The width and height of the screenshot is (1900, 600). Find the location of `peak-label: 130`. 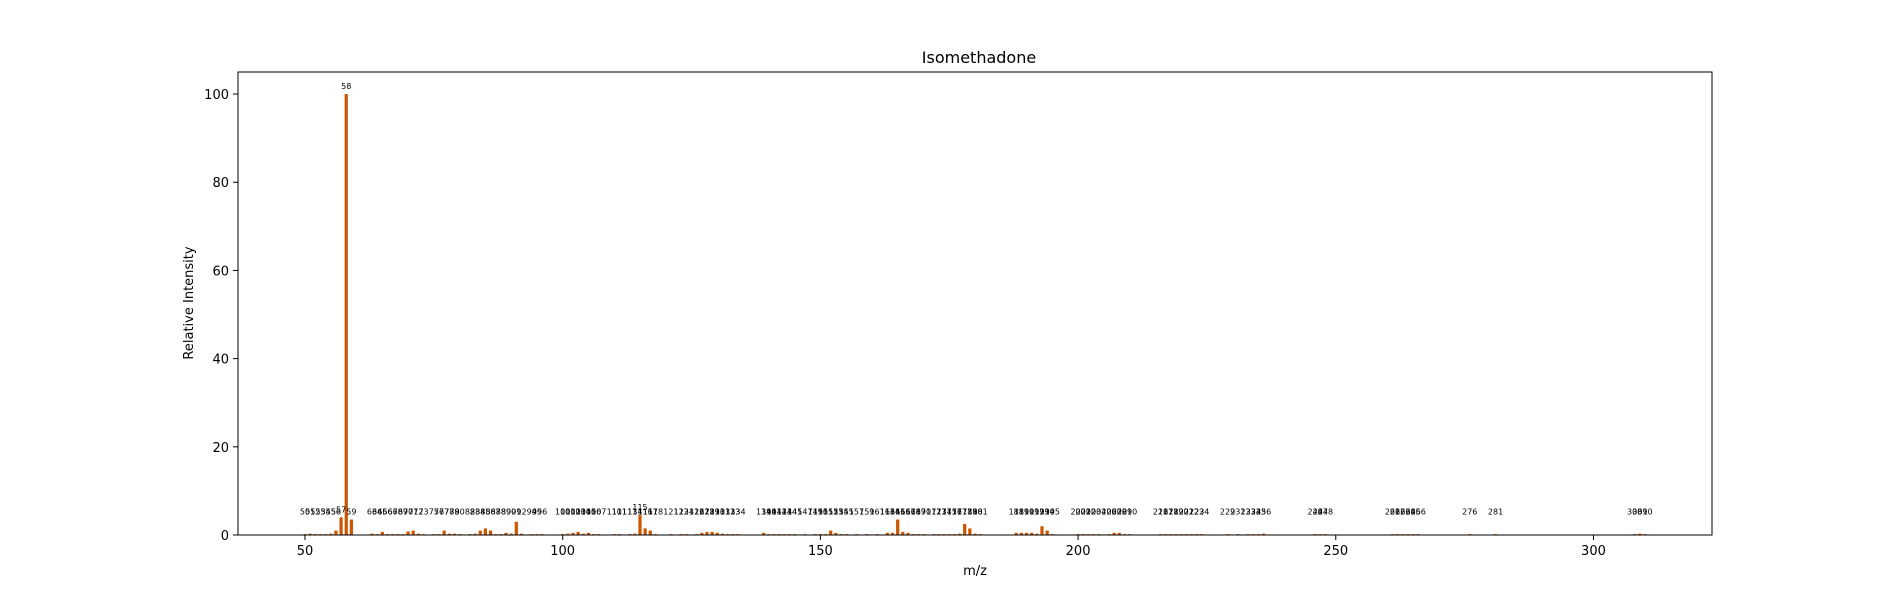

peak-label: 130 is located at coordinates (717, 512).